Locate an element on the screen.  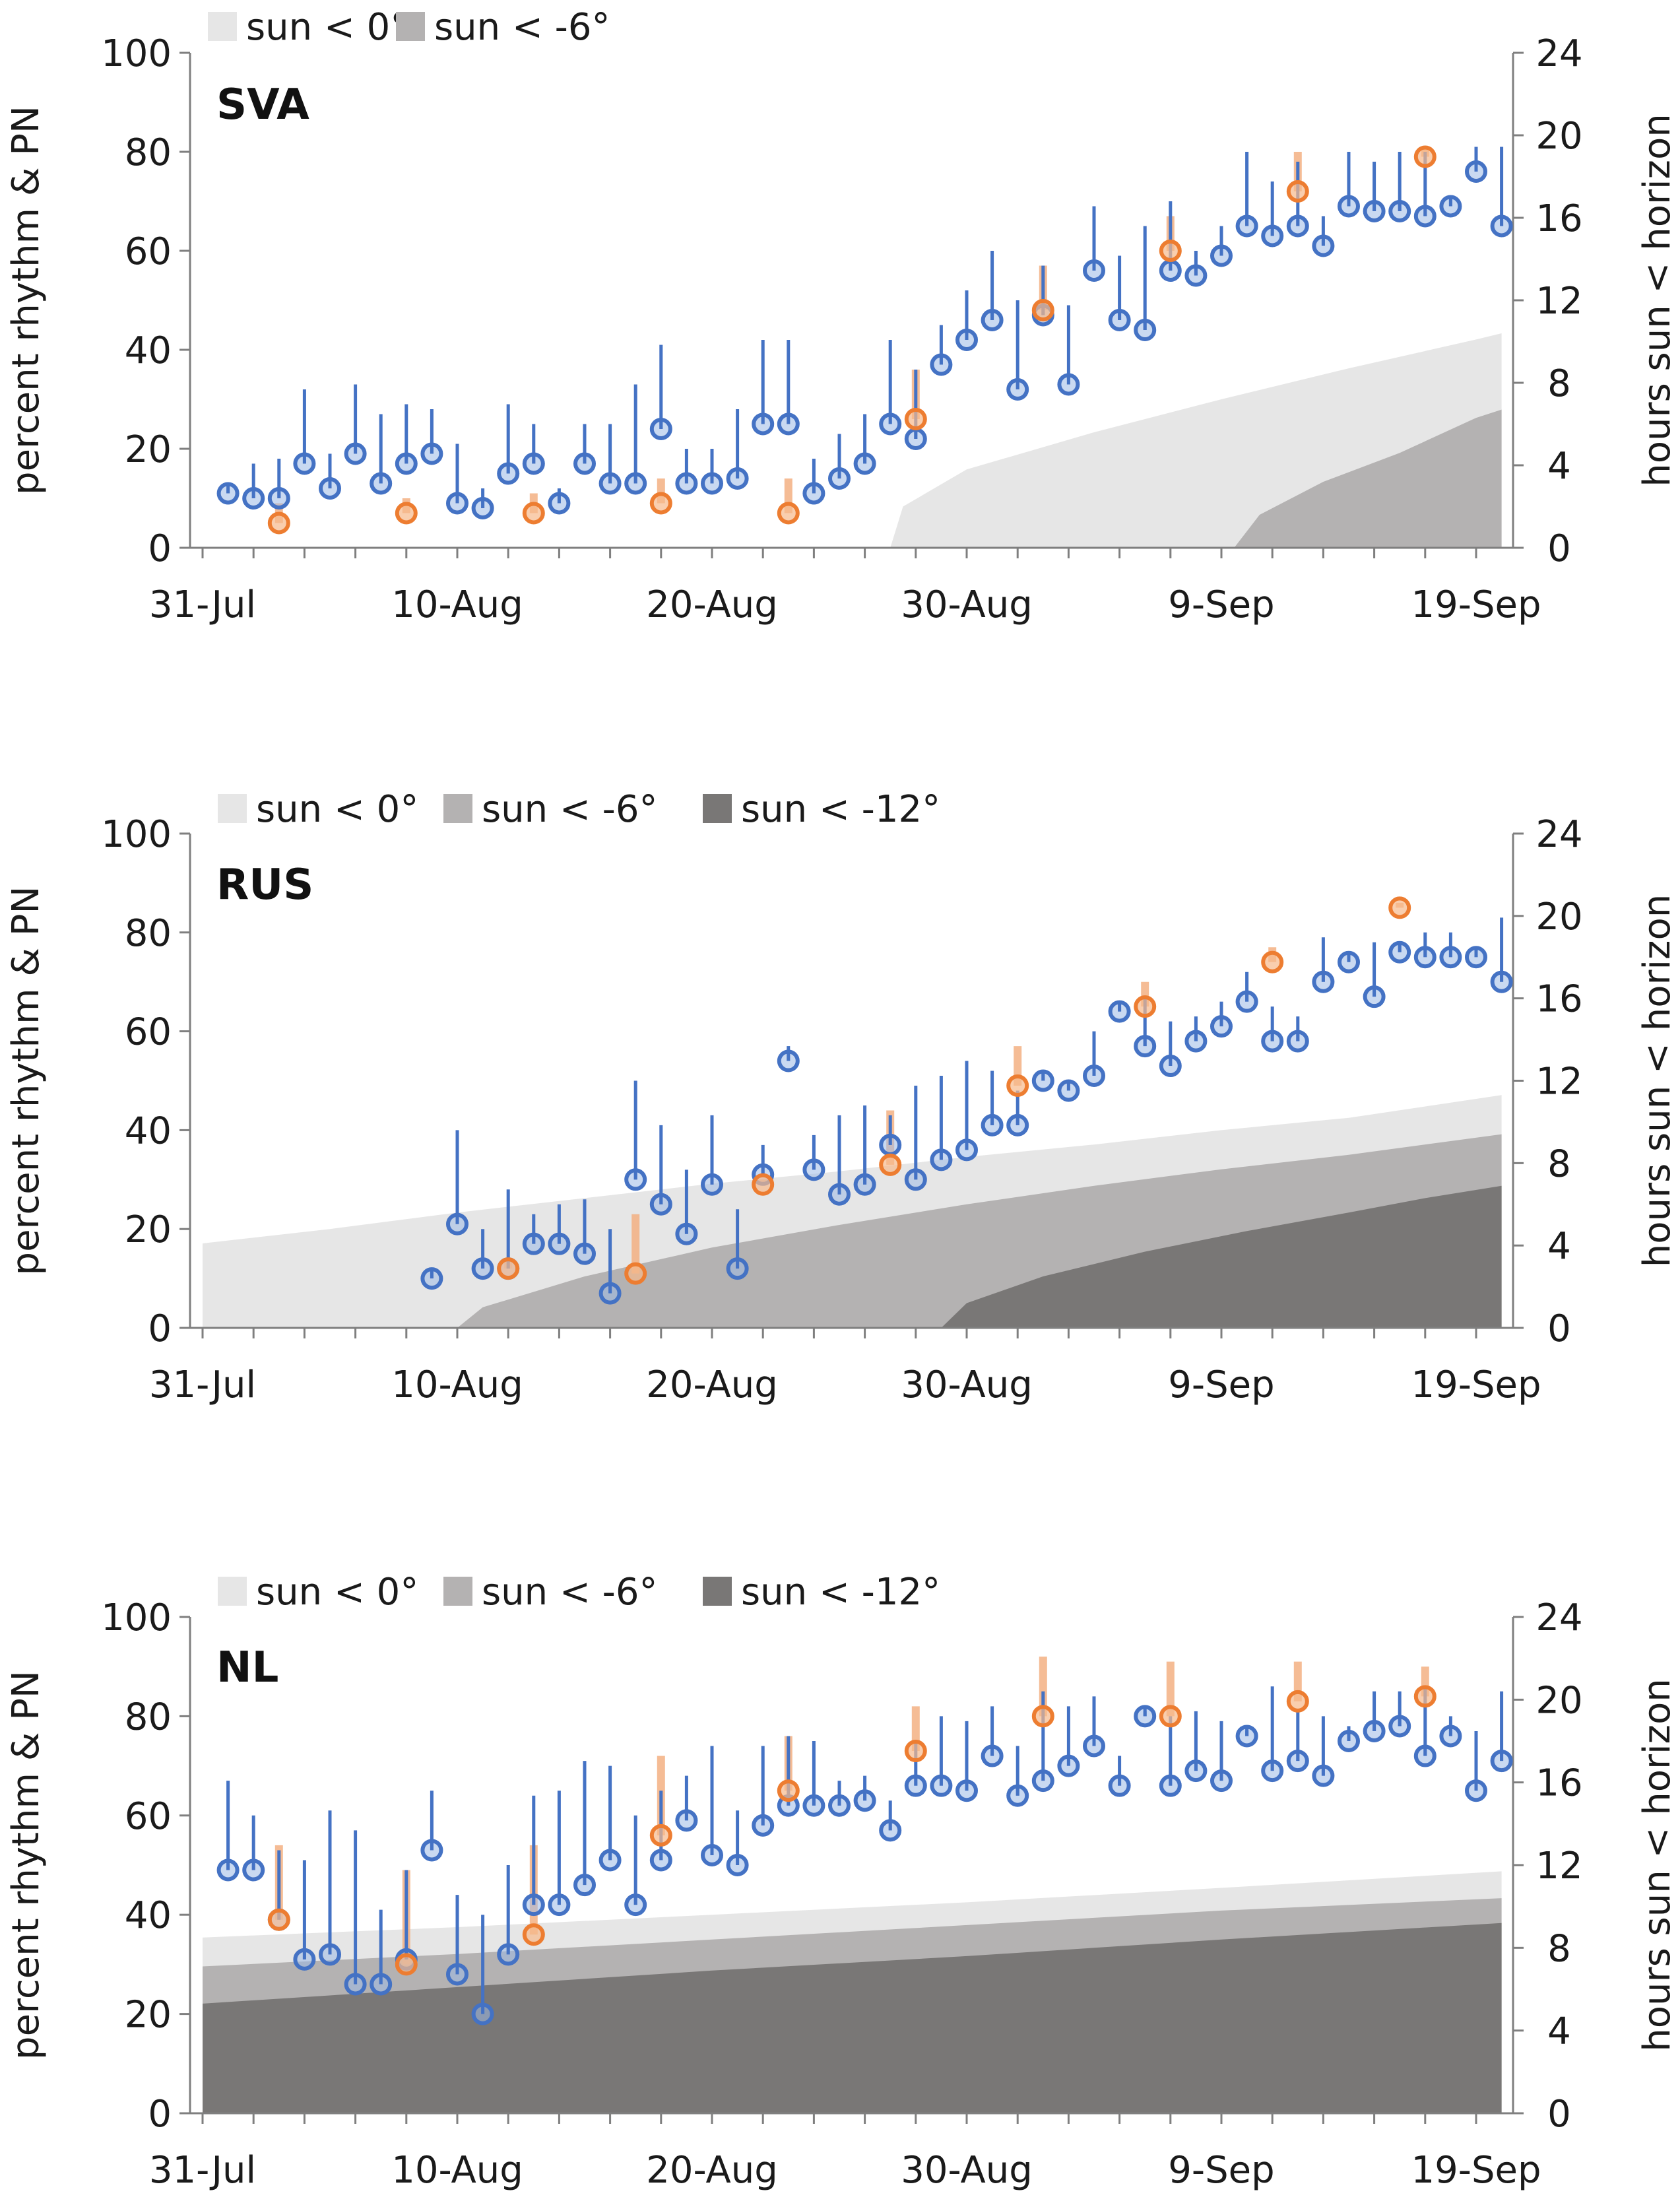
panel-title: RUS is located at coordinates (264, 885).